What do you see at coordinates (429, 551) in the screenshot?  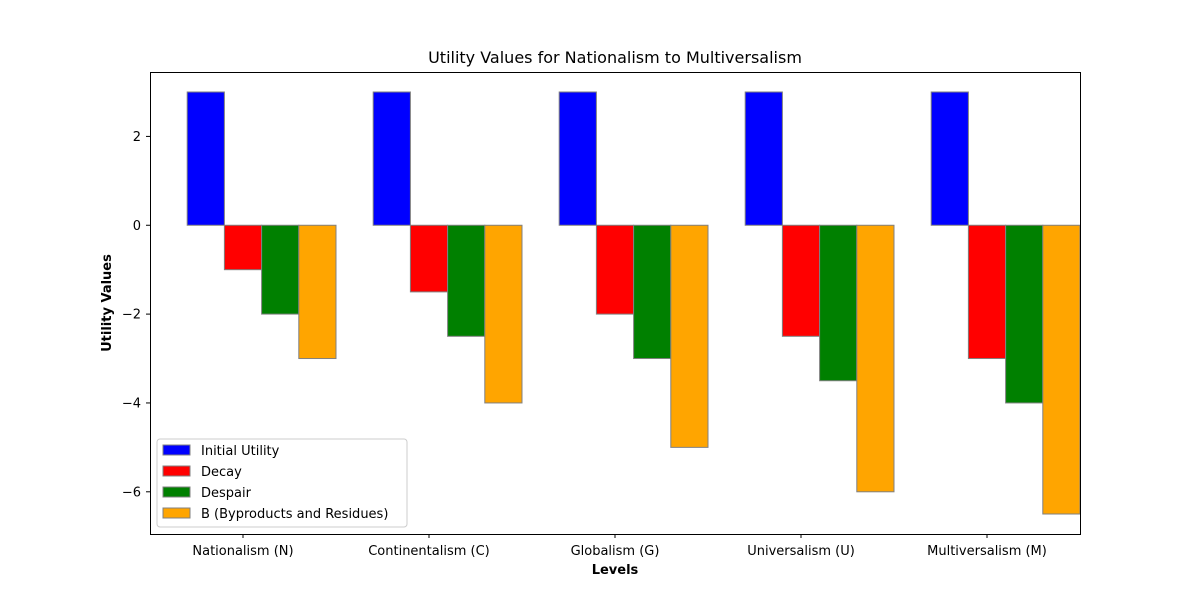 I see `x-tick-label: Continentalism (C)` at bounding box center [429, 551].